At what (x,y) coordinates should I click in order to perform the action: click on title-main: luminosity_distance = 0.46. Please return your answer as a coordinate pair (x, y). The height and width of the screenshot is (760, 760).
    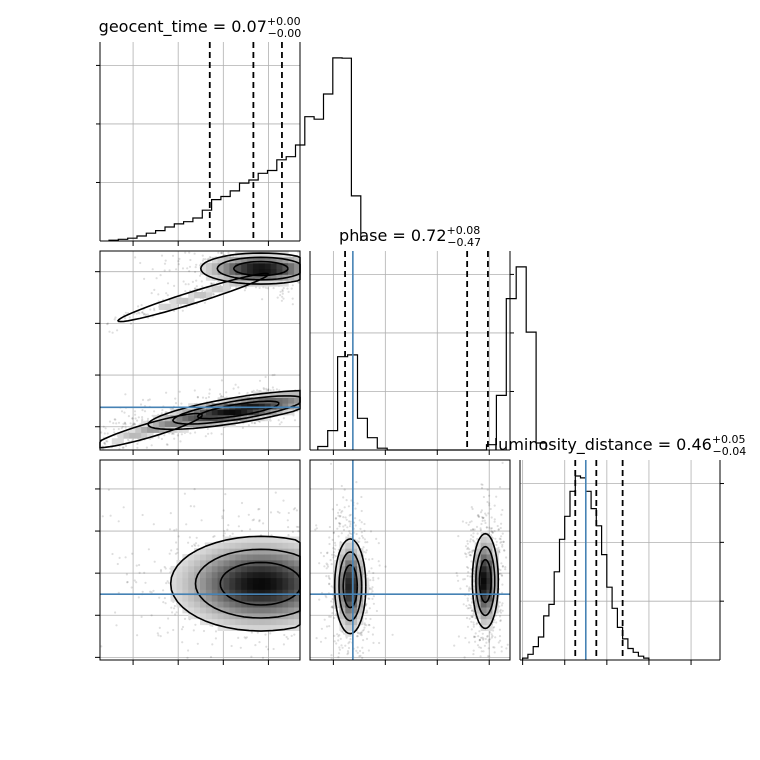
    Looking at the image, I should click on (603, 445).